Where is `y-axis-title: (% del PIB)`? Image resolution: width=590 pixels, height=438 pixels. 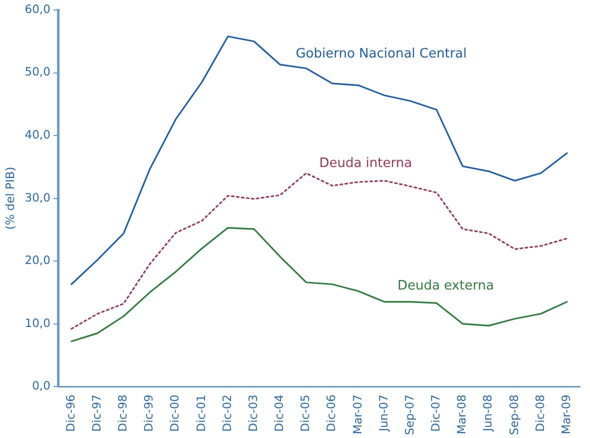 y-axis-title: (% del PIB) is located at coordinates (9, 198).